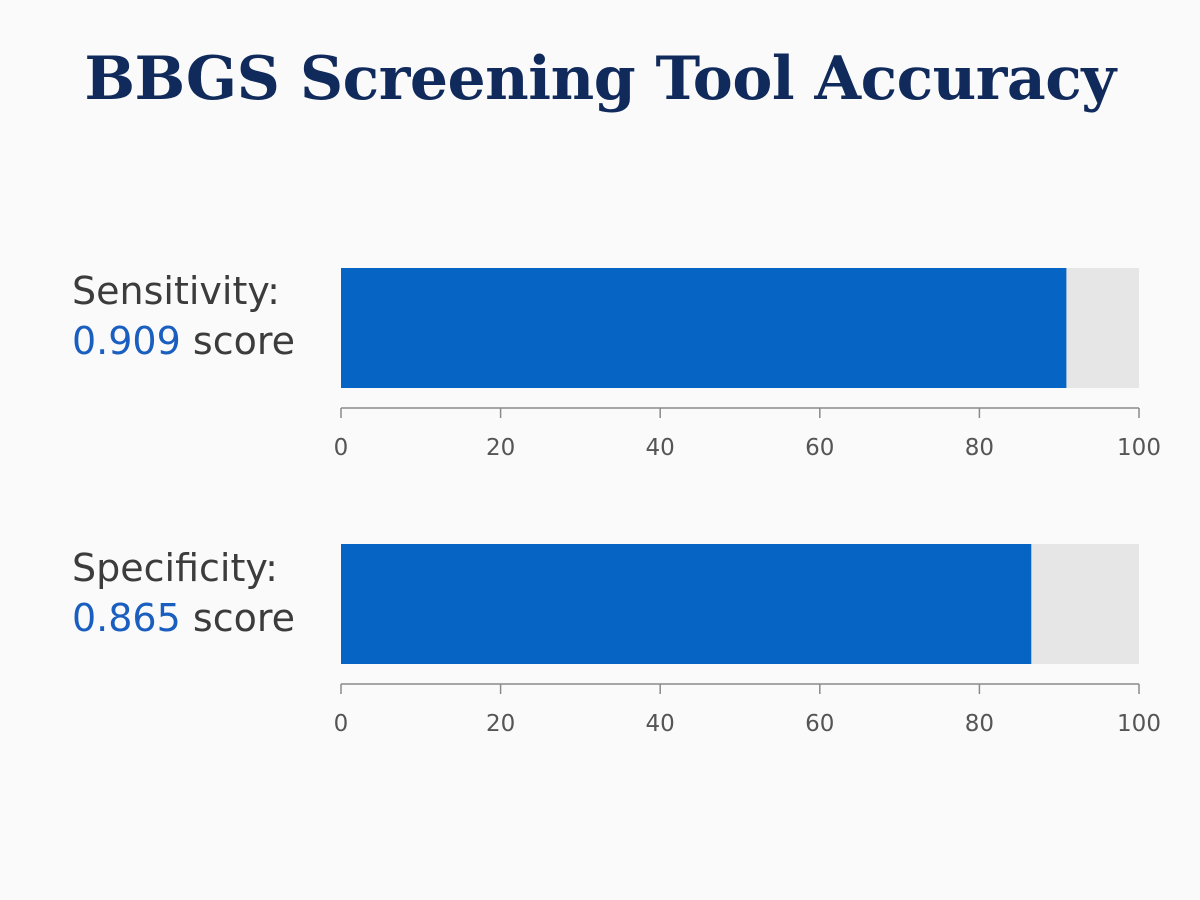  Describe the element at coordinates (600, 79) in the screenshot. I see `chart-title: BBGS Screening Tool Accuracy` at that location.